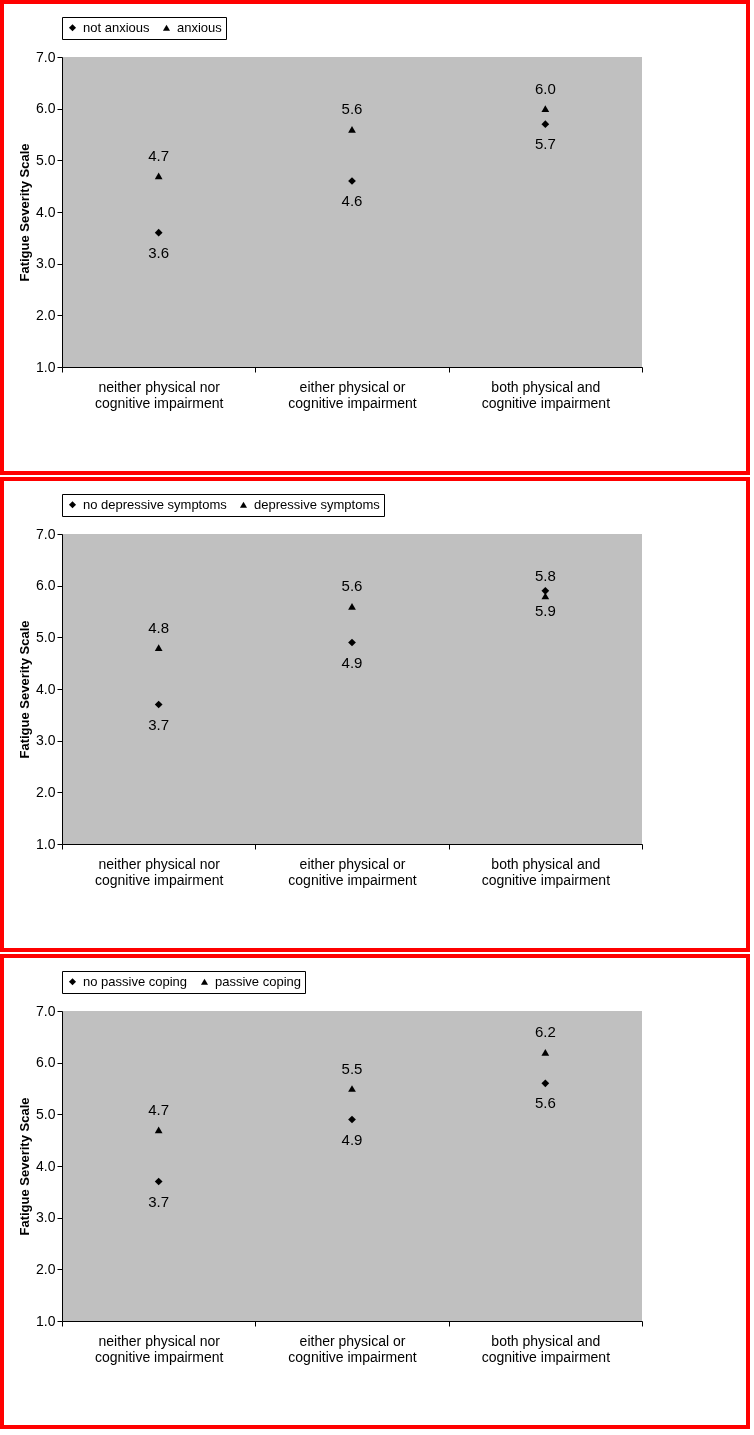  I want to click on legend-label: not anxious, so click(116, 27).